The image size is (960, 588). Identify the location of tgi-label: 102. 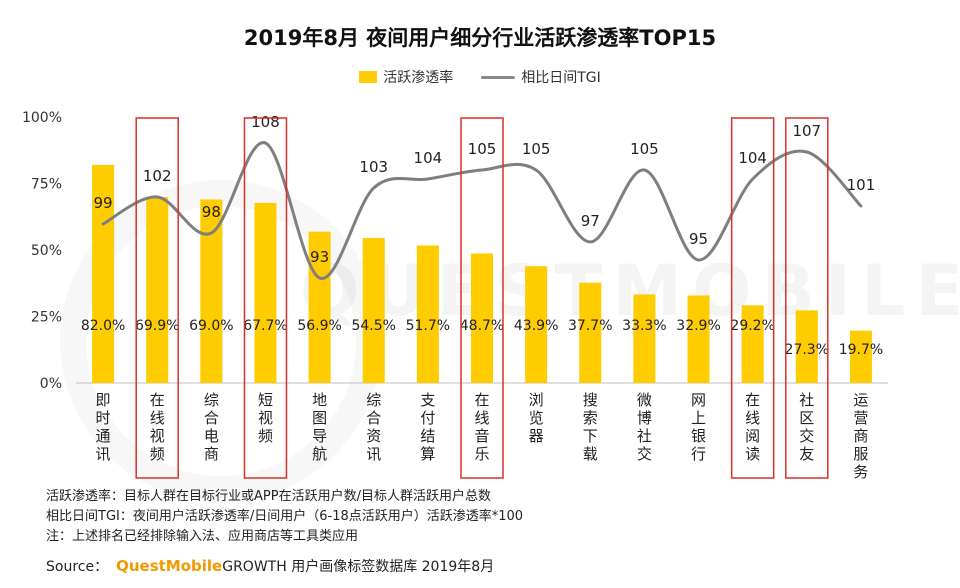
(157, 176).